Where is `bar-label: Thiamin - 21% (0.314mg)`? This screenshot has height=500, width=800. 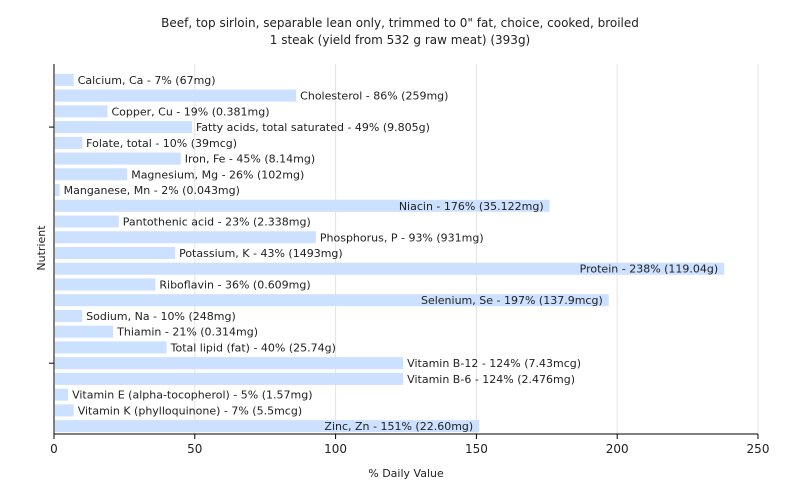
bar-label: Thiamin - 21% (0.314mg) is located at coordinates (187, 332).